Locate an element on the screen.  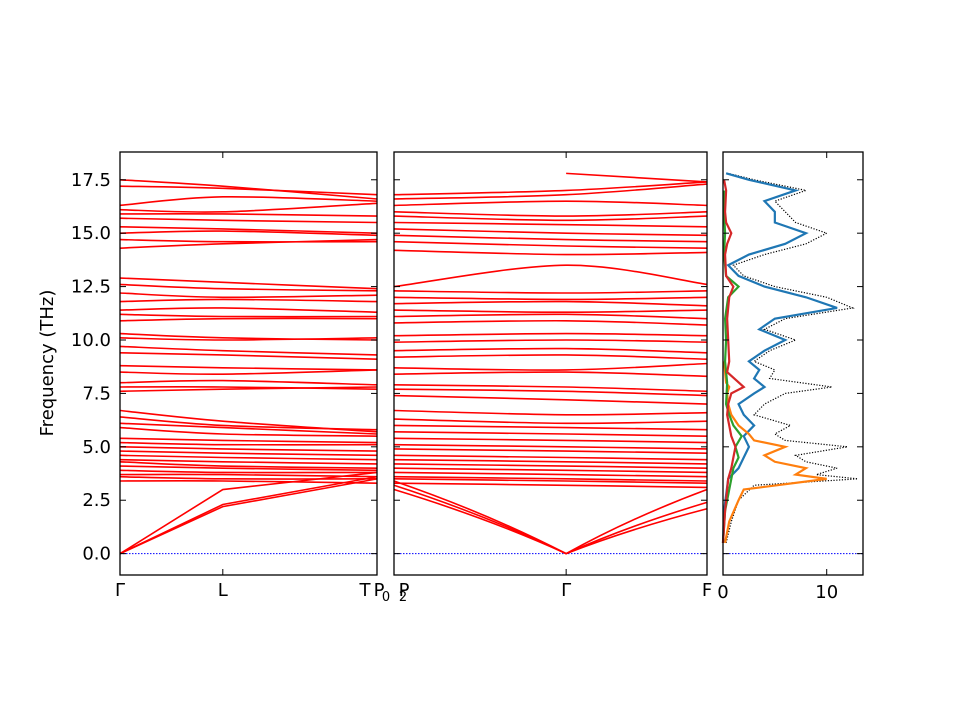
y-axis-label: Frequency (THz) is located at coordinates (47, 363).